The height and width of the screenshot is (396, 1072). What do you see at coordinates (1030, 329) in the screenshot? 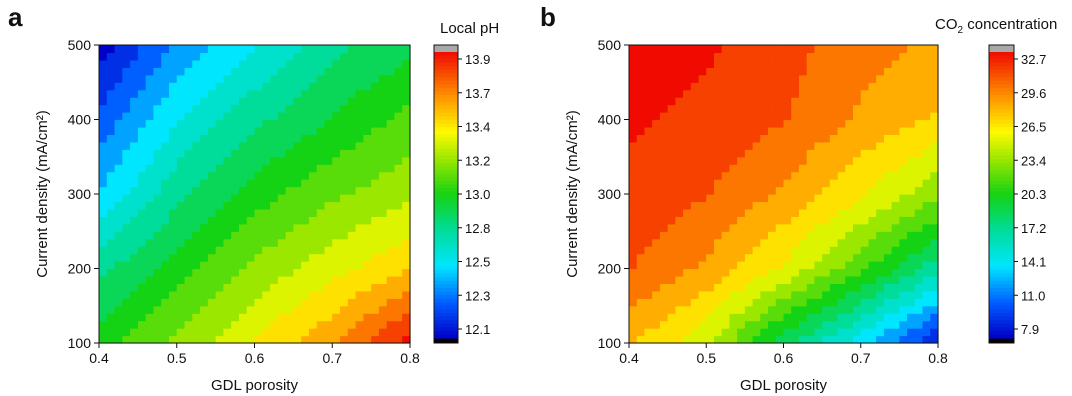
I see `colorbar-tick-label: 7.9` at bounding box center [1030, 329].